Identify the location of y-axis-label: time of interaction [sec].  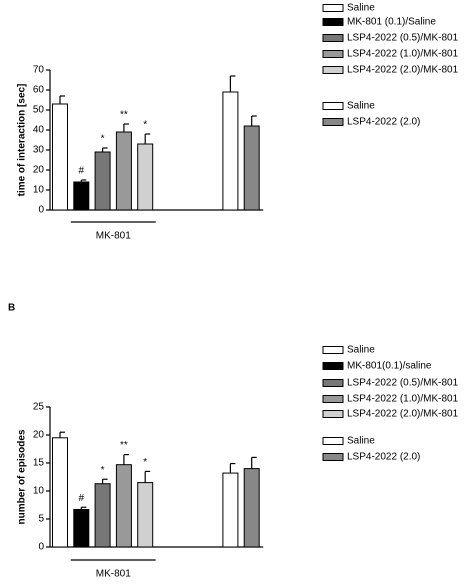
(22, 140).